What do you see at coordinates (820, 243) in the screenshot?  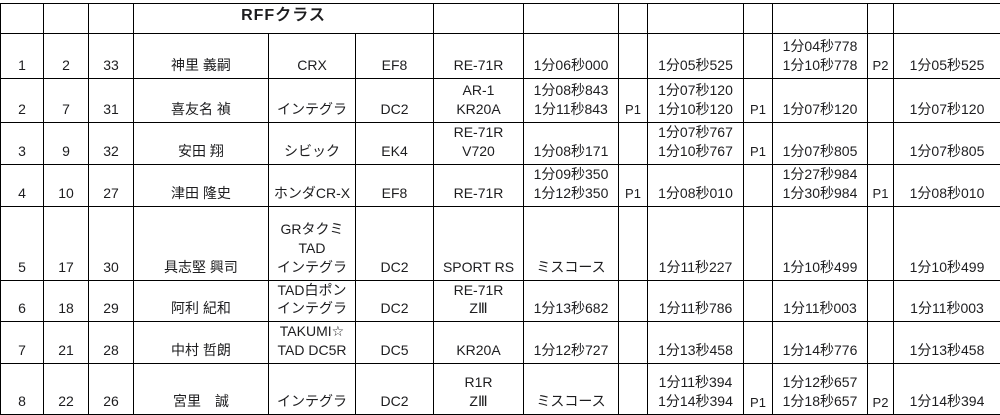 I see `heat3-time-cell: 1分10秒499` at bounding box center [820, 243].